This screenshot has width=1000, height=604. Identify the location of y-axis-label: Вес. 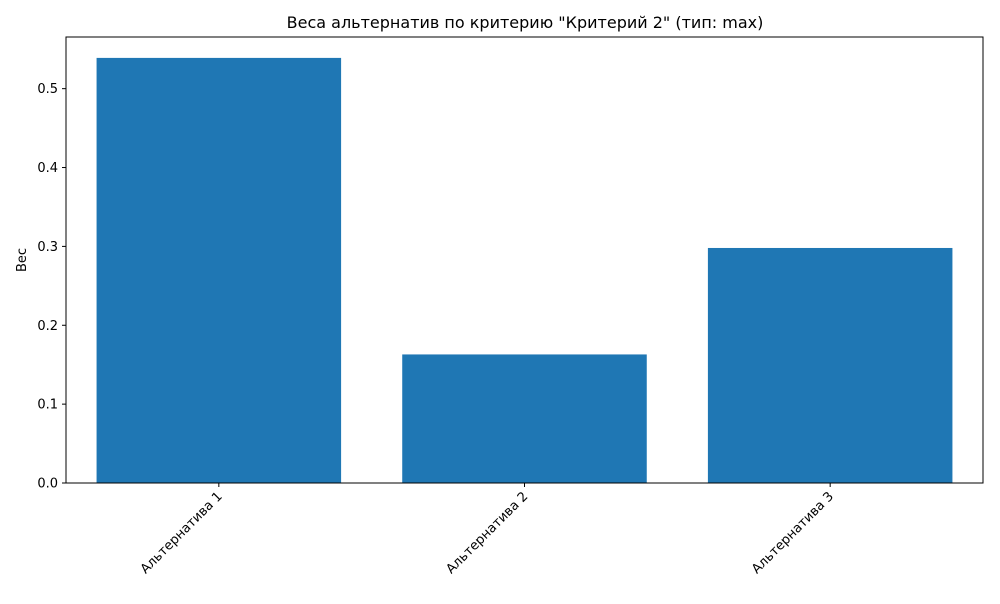
(22, 260).